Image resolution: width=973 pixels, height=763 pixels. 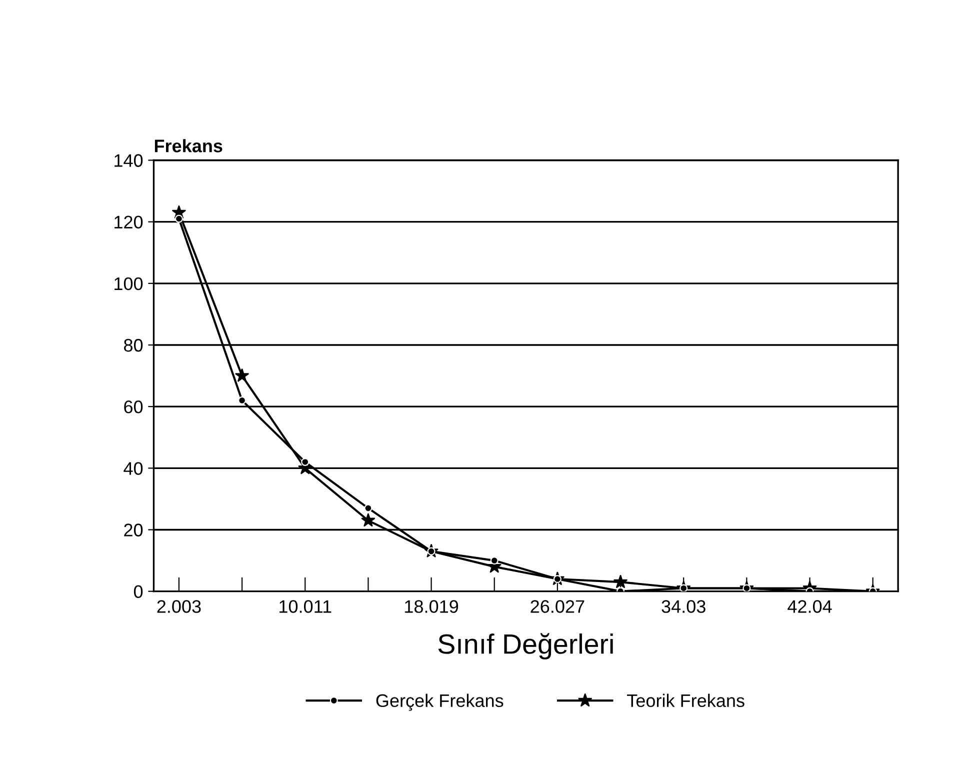 What do you see at coordinates (557, 606) in the screenshot?
I see `x-tick-label: 26.027` at bounding box center [557, 606].